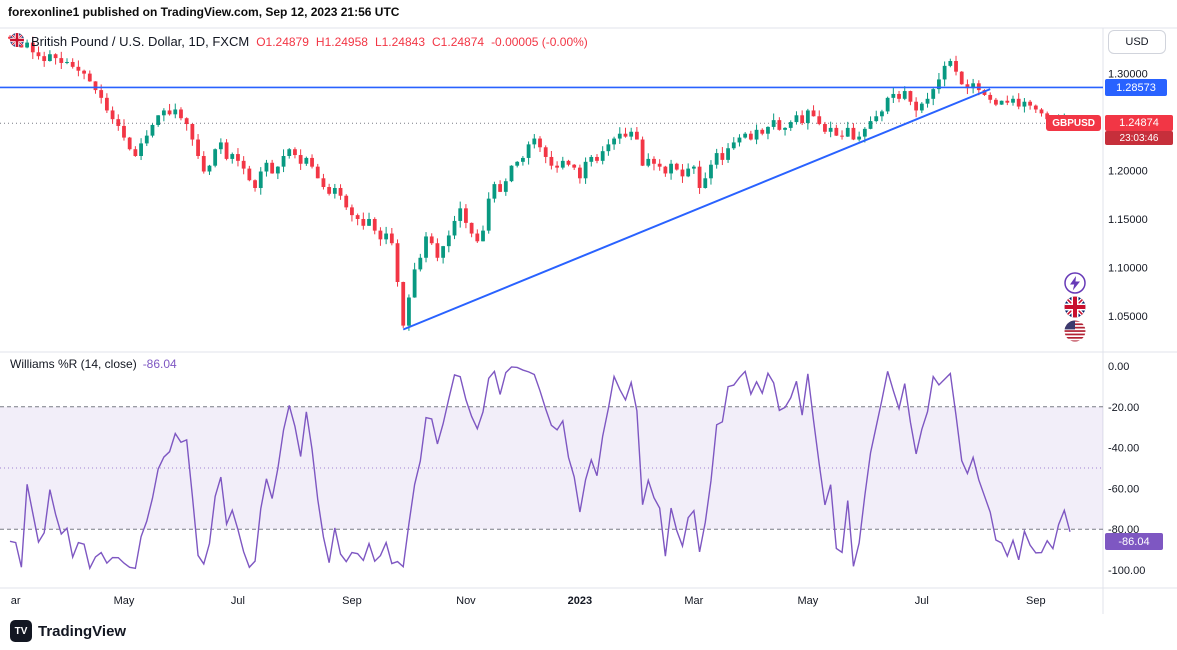 This screenshot has height=650, width=1177. Describe the element at coordinates (1126, 571) in the screenshot. I see `indicator-tick-label: -100.00` at that location.